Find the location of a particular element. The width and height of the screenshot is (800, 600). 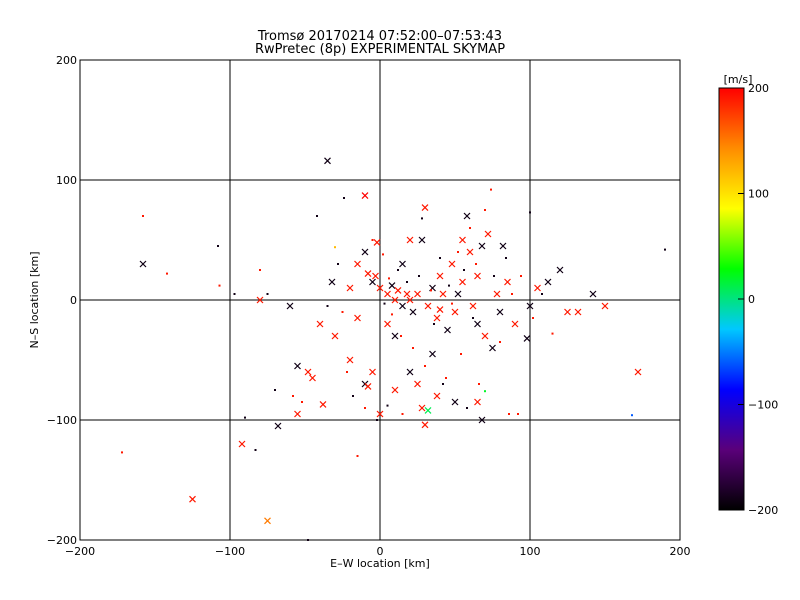

colorbar-tick-label: 200 is located at coordinates (758, 88).